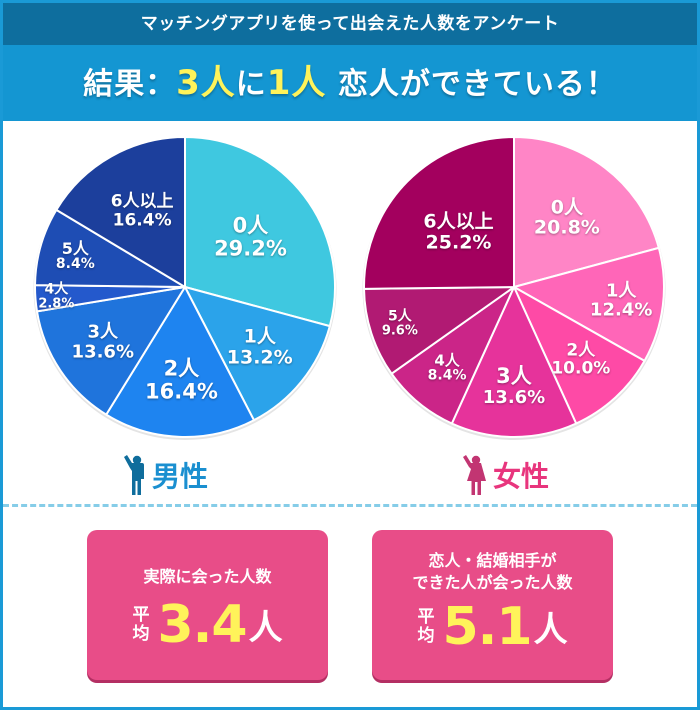 The height and width of the screenshot is (710, 700). I want to click on slice-label: 6人以上 16.4%, so click(142, 211).